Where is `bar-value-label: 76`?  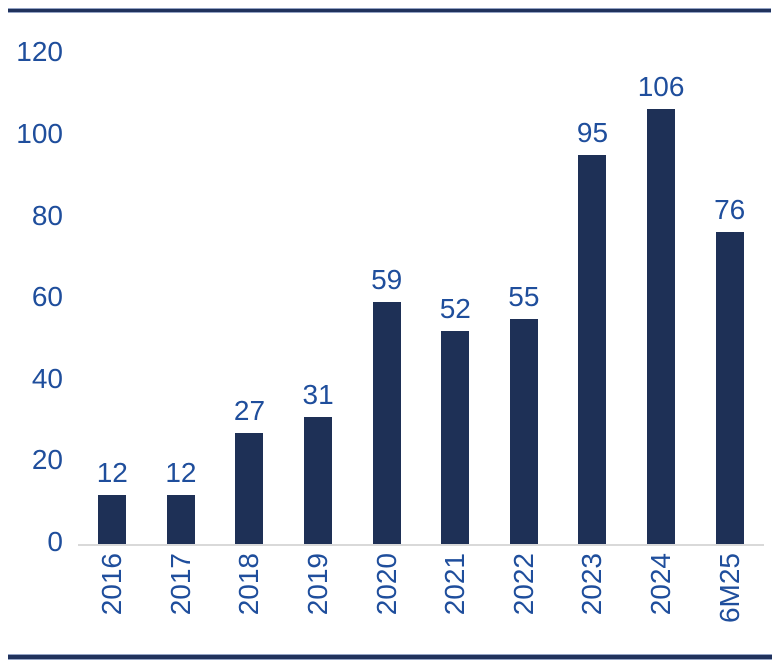
bar-value-label: 76 is located at coordinates (730, 209).